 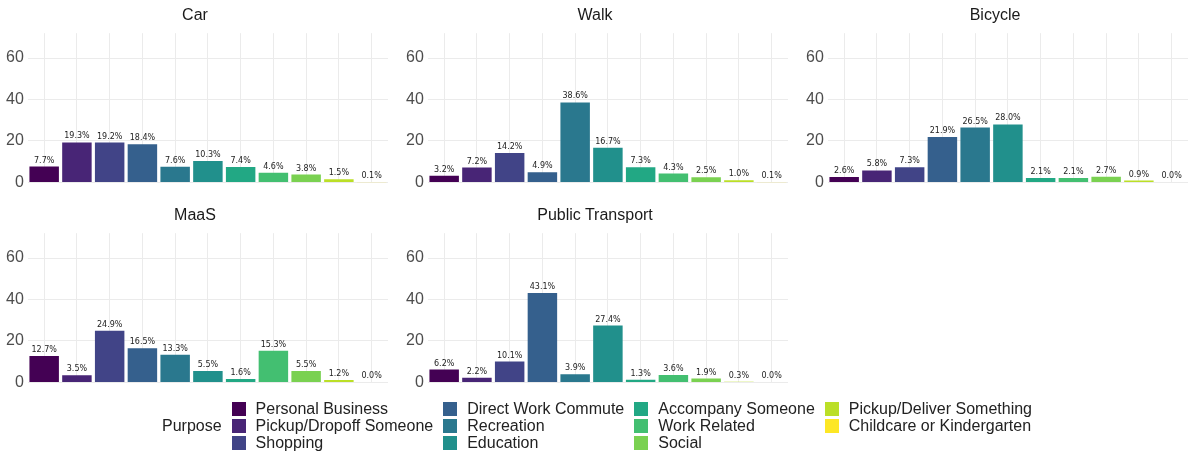 I want to click on legend-label: Childcare or Kindergarten, so click(x=940, y=426).